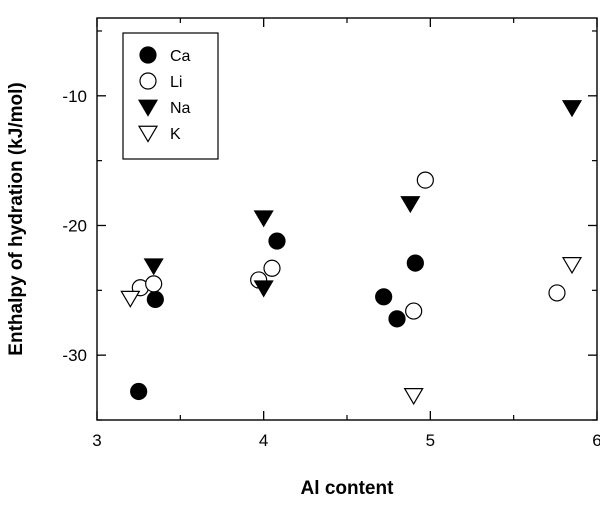 The width and height of the screenshot is (600, 508). I want to click on legend-marker-k, so click(148, 134).